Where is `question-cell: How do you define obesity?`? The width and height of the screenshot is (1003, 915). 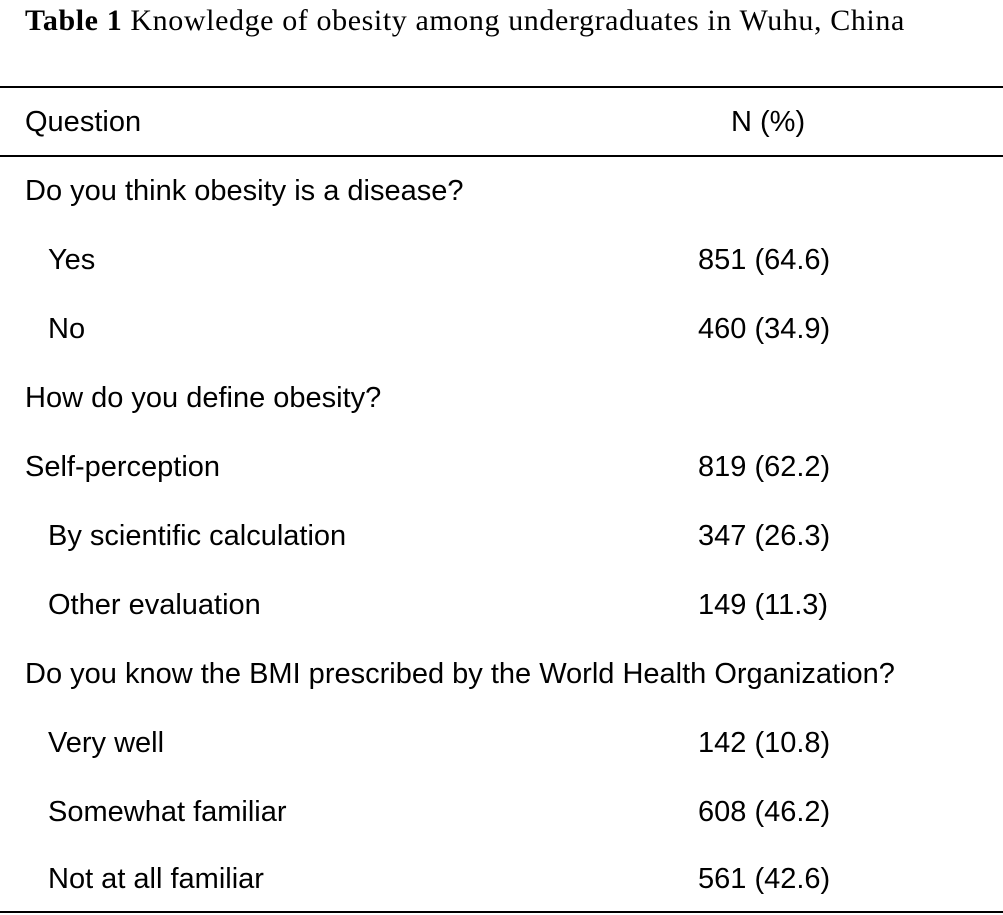 question-cell: How do you define obesity? is located at coordinates (203, 398).